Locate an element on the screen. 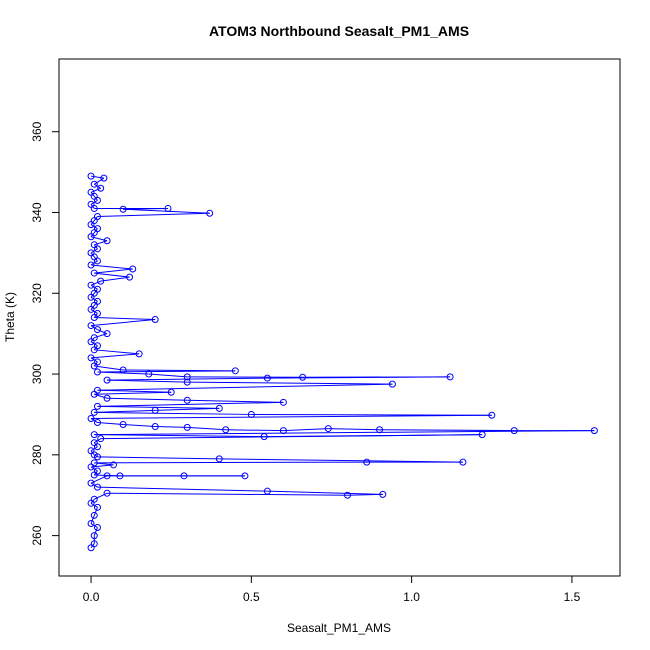 Image resolution: width=650 pixels, height=650 pixels. y-tick-label: 300 is located at coordinates (37, 374).